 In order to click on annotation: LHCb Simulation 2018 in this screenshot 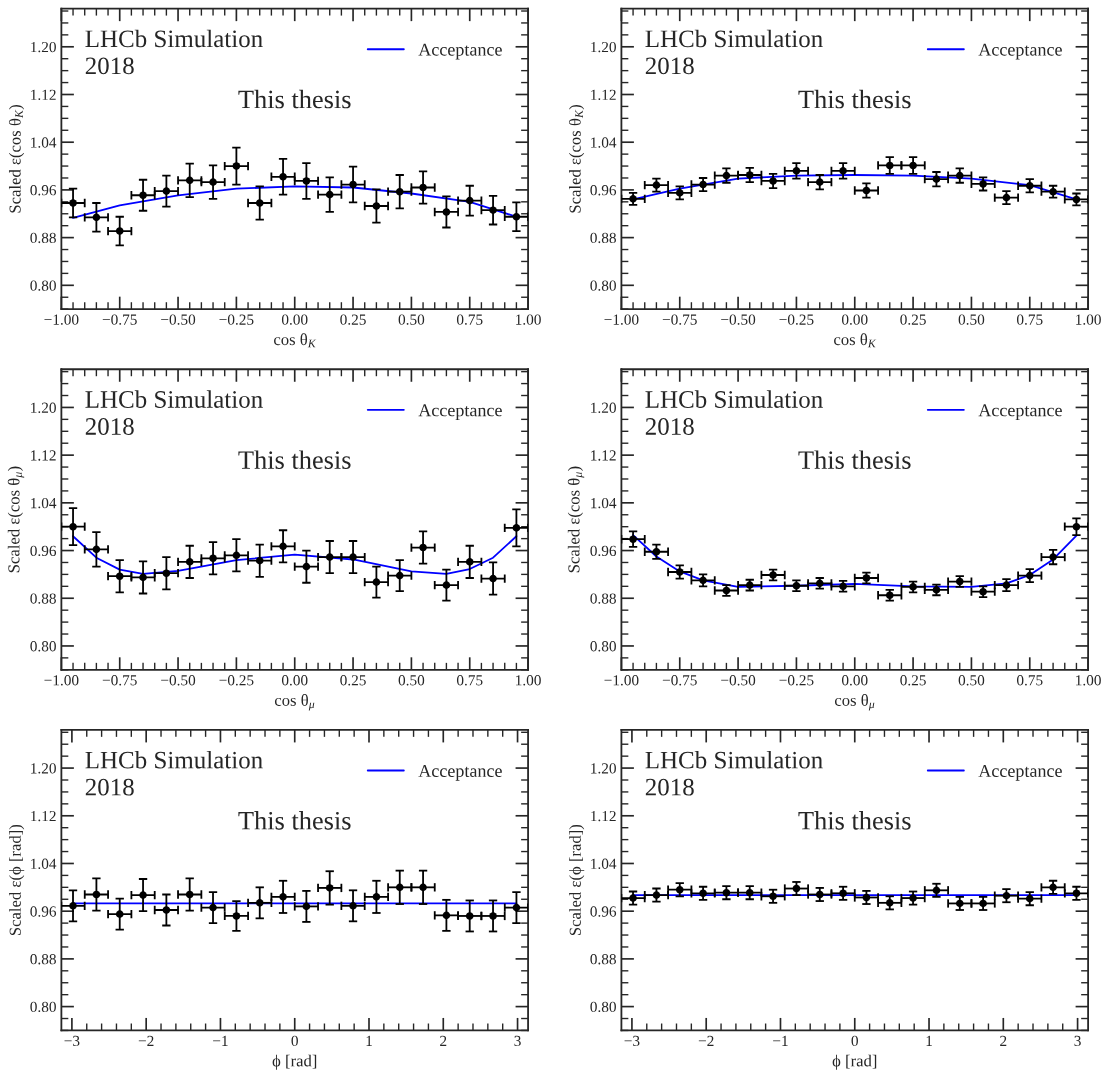, I will do `click(734, 773)`.